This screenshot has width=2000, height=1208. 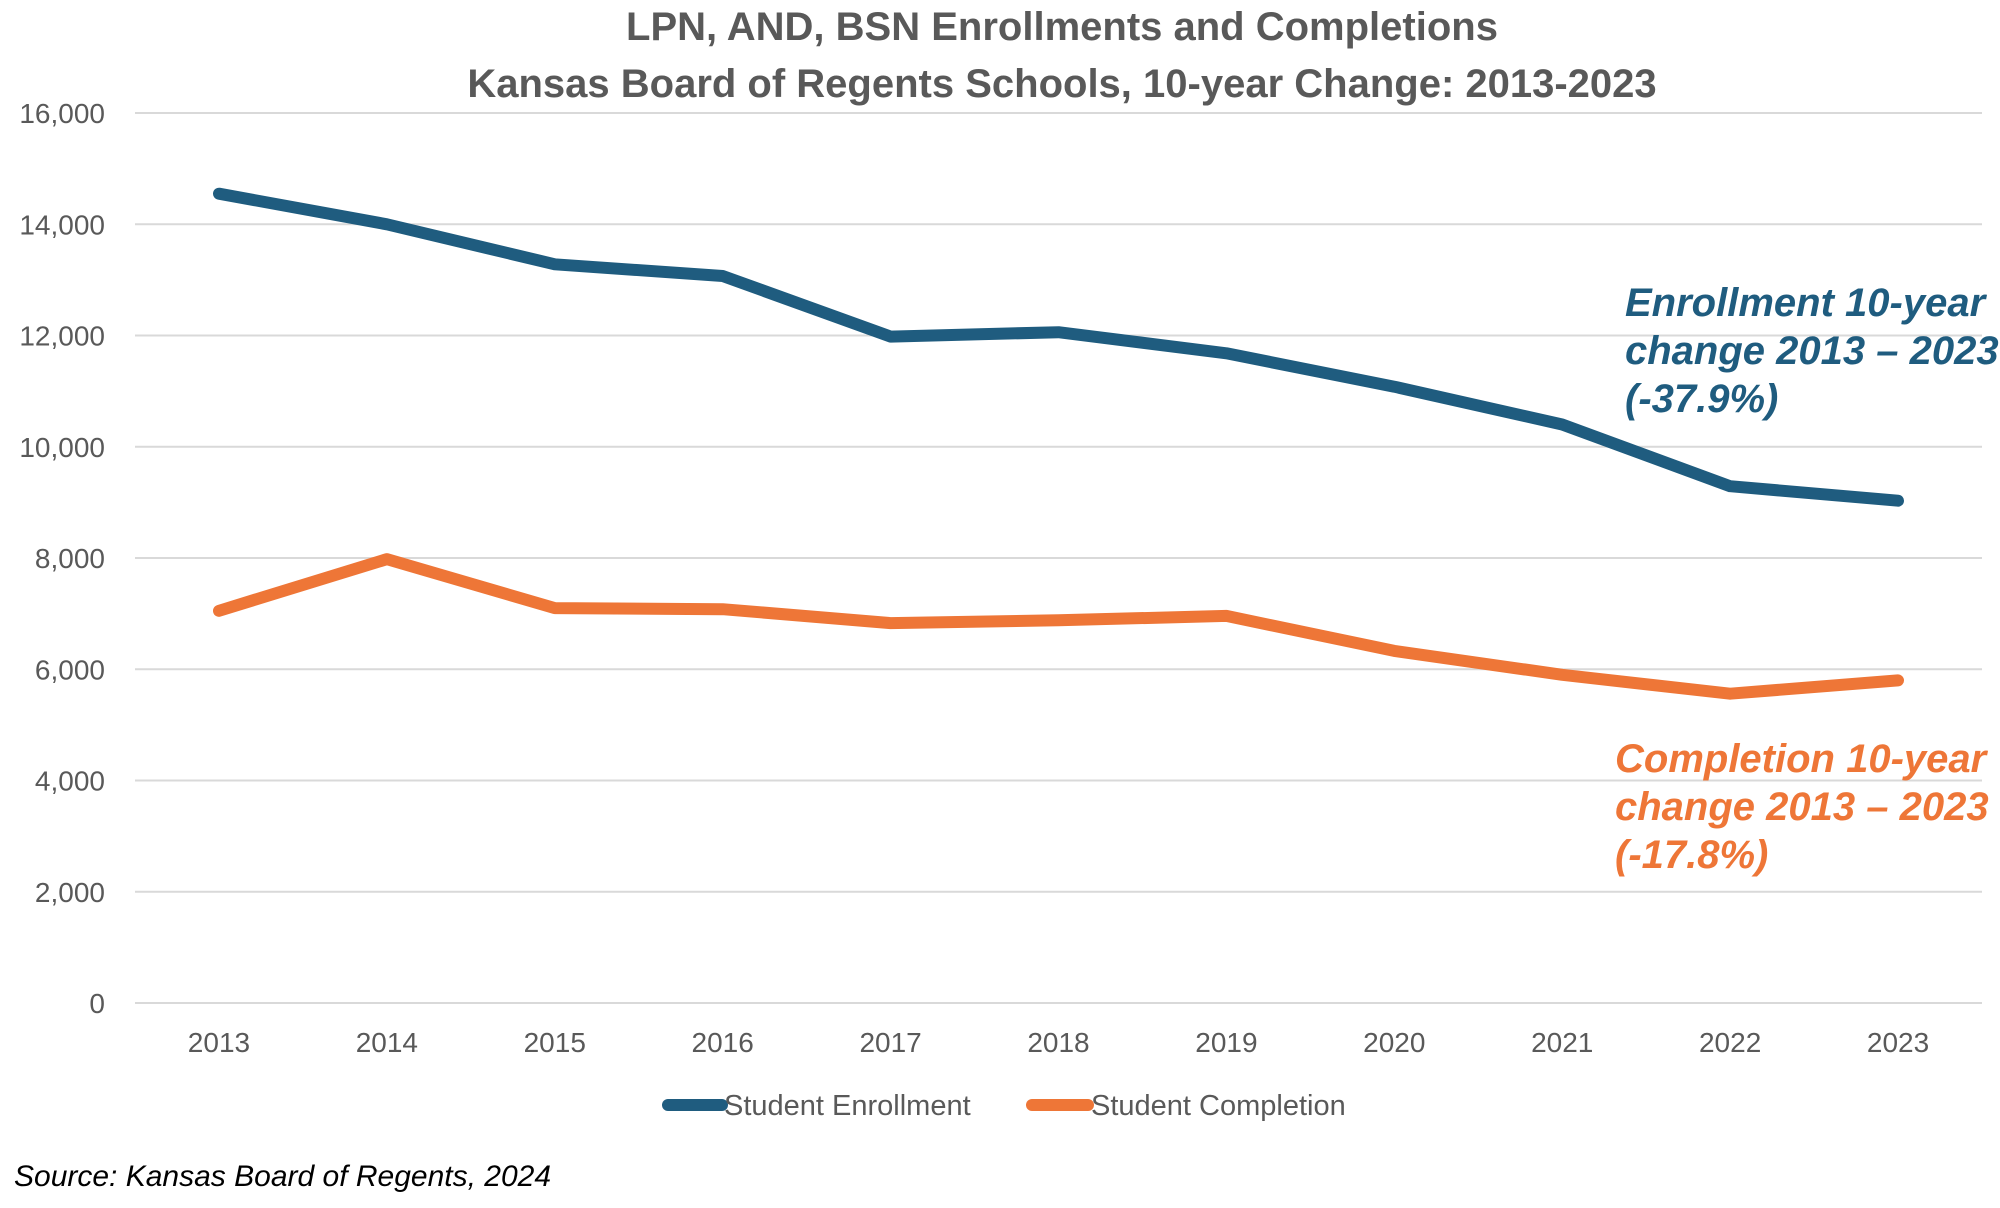 What do you see at coordinates (723, 1042) in the screenshot?
I see `x-tick-label: 2016` at bounding box center [723, 1042].